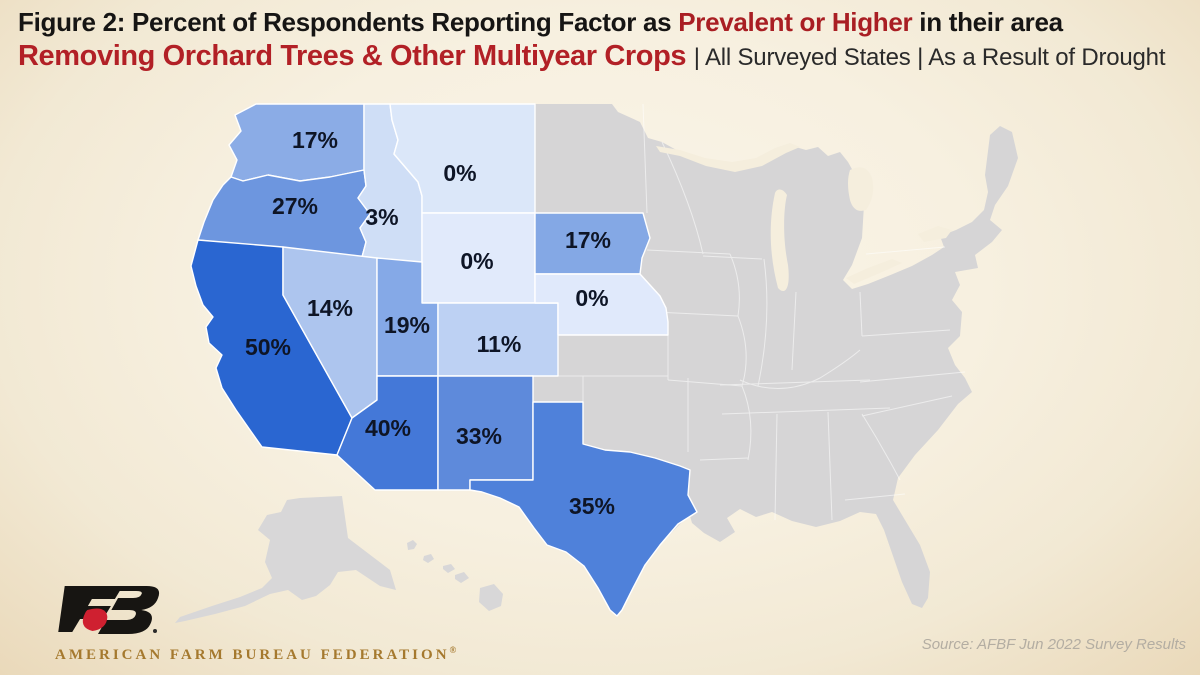  Describe the element at coordinates (588, 240) in the screenshot. I see `label-south-dakota: 17%` at that location.